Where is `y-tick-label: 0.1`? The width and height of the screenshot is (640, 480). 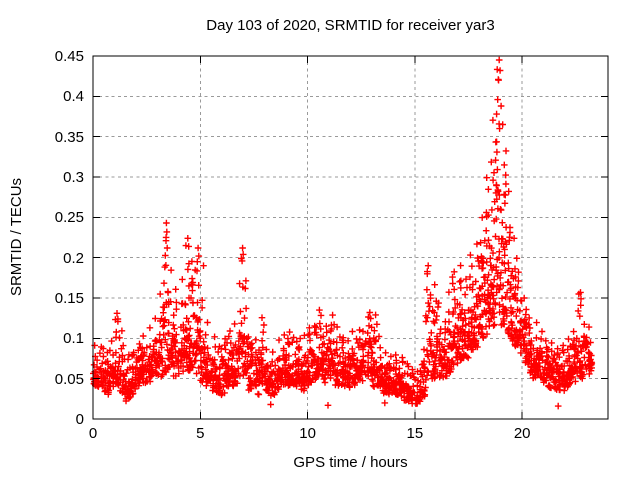
y-tick-label: 0.1 is located at coordinates (73, 339).